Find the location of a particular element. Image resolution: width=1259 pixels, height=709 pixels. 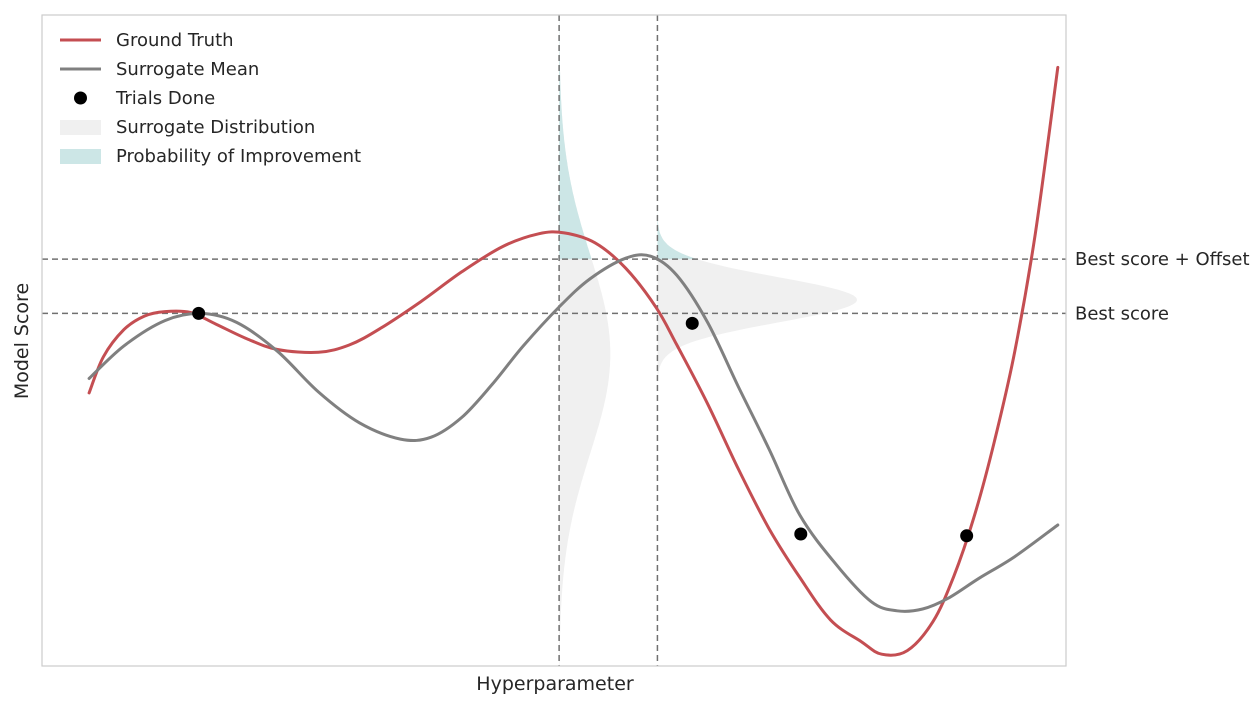

legend-label-3: Trials Done is located at coordinates (165, 98).